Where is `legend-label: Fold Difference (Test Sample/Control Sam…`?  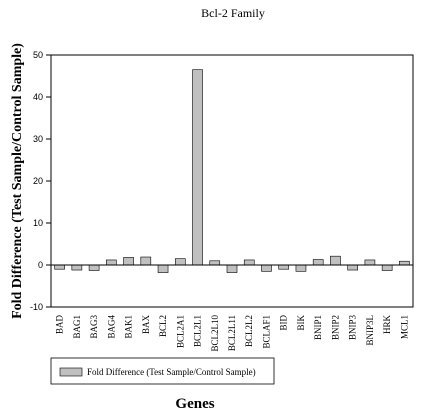
legend-label: Fold Difference (Test Sample/Control Sam… is located at coordinates (171, 372).